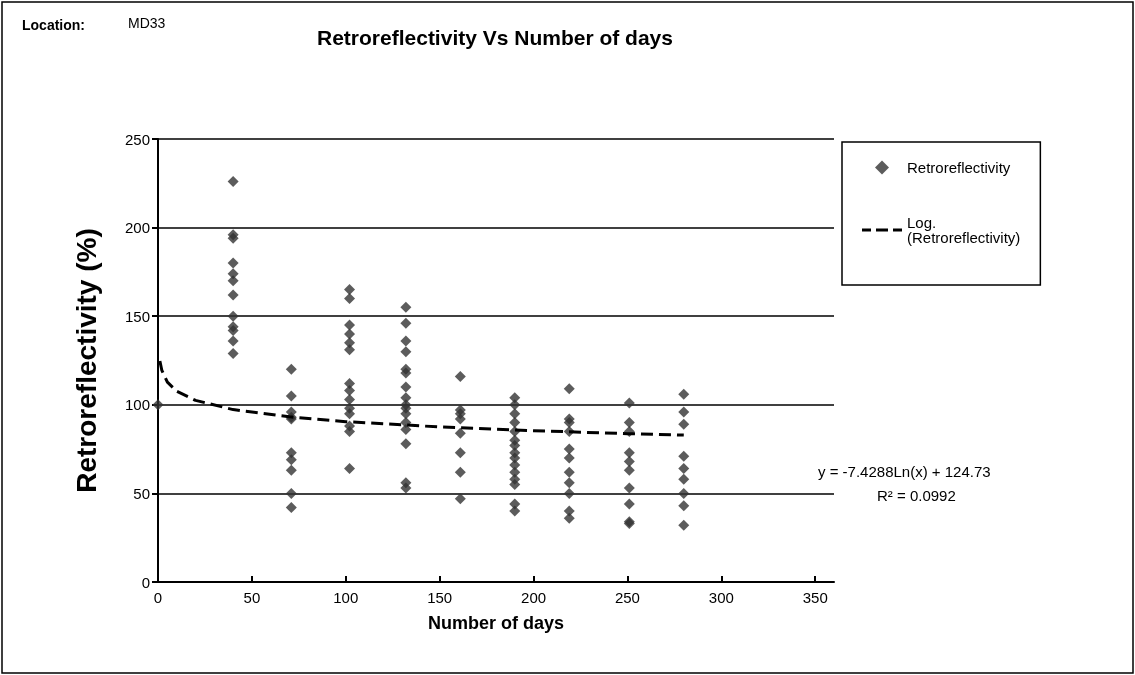  Describe the element at coordinates (86, 360) in the screenshot. I see `y-axis-title: Retroreflectivity (%)` at that location.